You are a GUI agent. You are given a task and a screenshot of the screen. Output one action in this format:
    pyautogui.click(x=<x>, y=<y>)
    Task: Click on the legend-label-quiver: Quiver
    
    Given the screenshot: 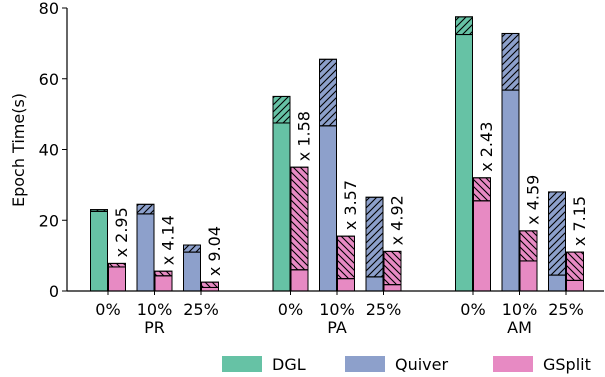 What is the action you would take?
    pyautogui.click(x=421, y=364)
    